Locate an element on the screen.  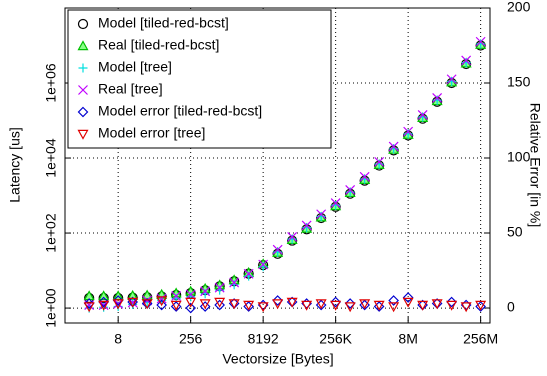
y2-tick-label: 150 is located at coordinates (519, 82).